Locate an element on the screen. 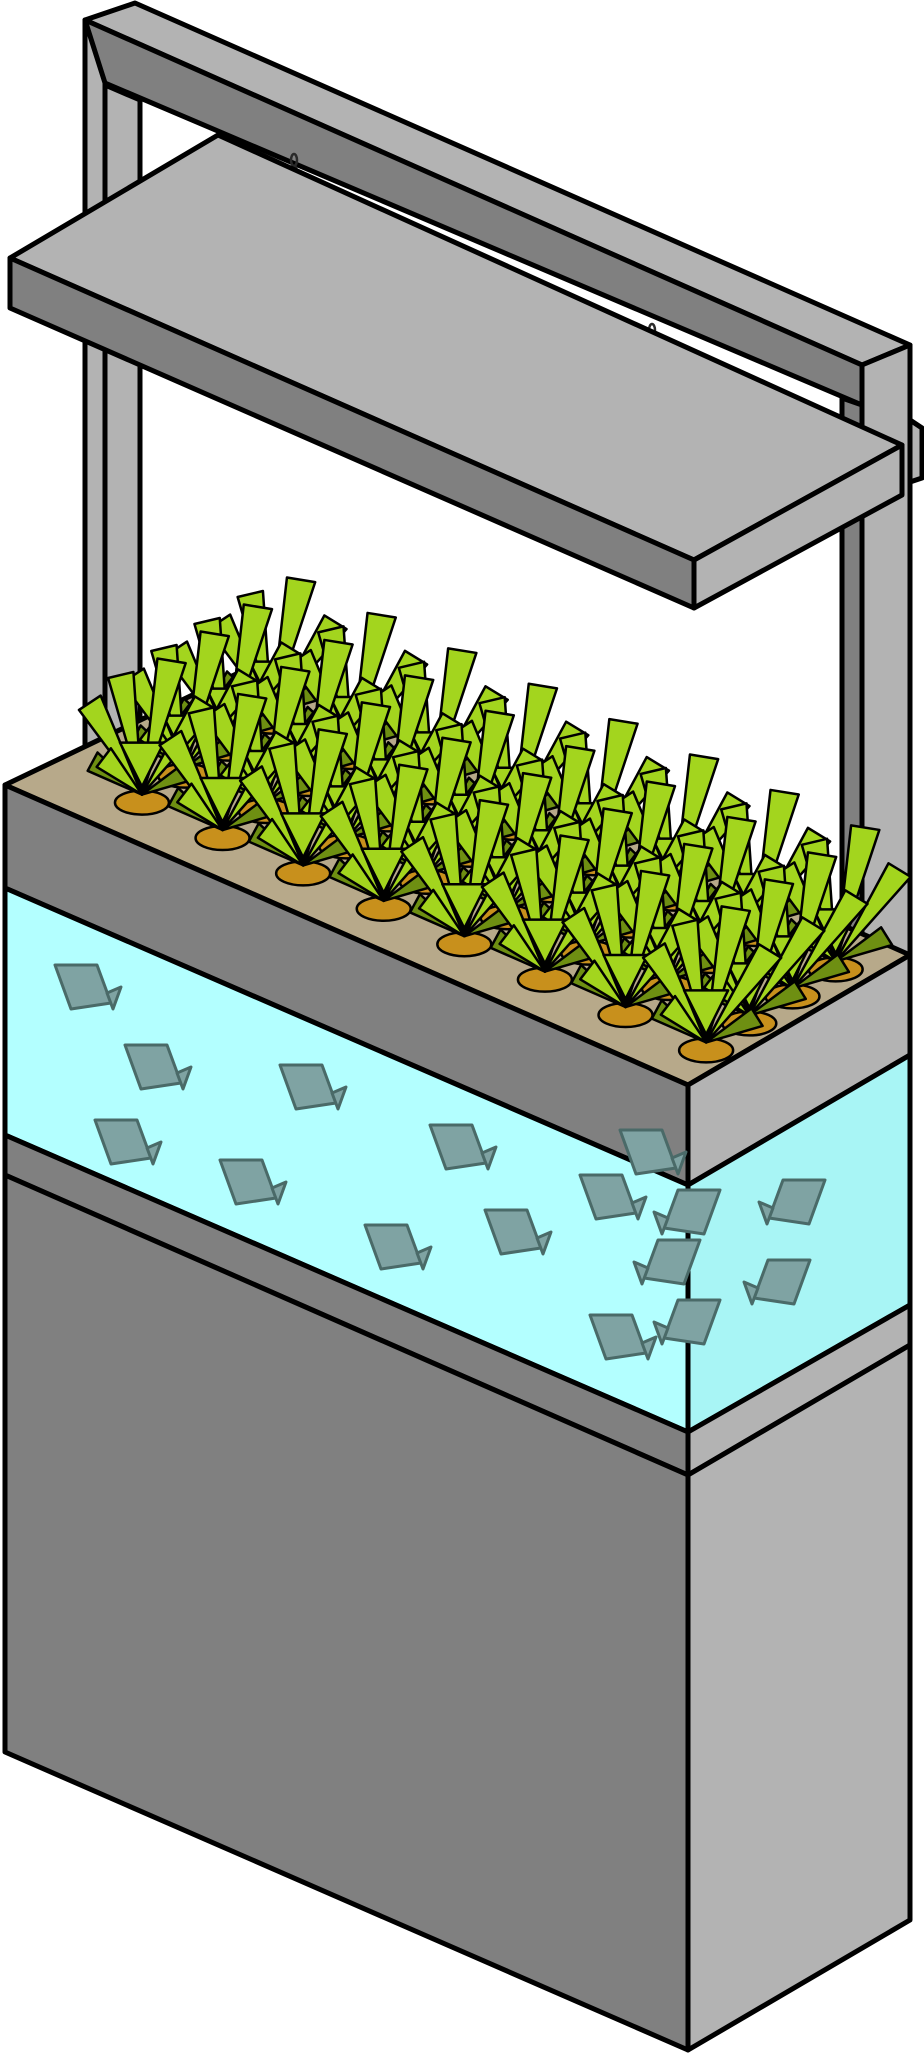 The width and height of the screenshot is (924, 2055). light-hood-side is located at coordinates (798, 526).